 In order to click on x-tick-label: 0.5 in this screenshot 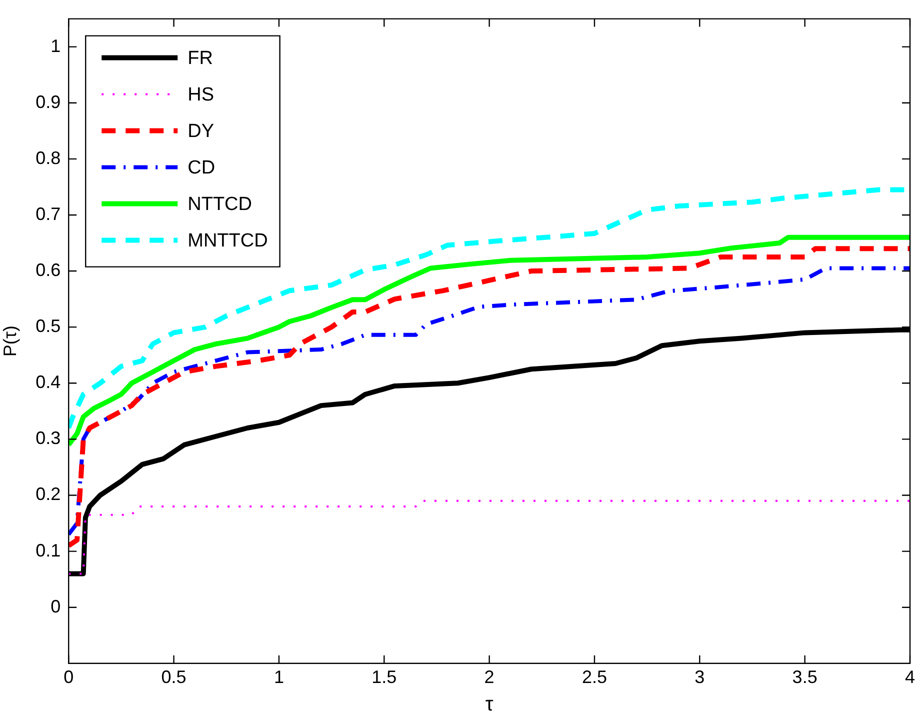, I will do `click(173, 677)`.